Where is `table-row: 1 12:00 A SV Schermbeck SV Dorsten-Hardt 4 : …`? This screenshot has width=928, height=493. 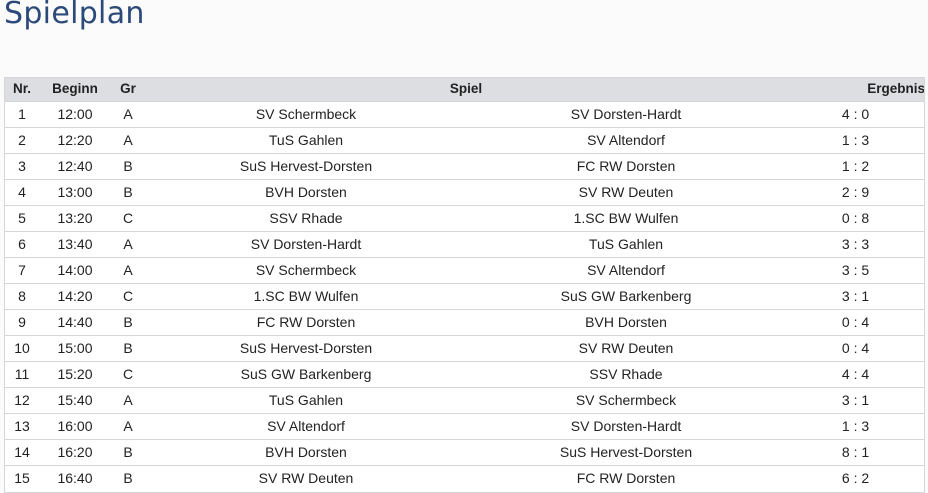
table-row: 1 12:00 A SV Schermbeck SV Dorsten-Hardt 4 : … is located at coordinates (465, 113).